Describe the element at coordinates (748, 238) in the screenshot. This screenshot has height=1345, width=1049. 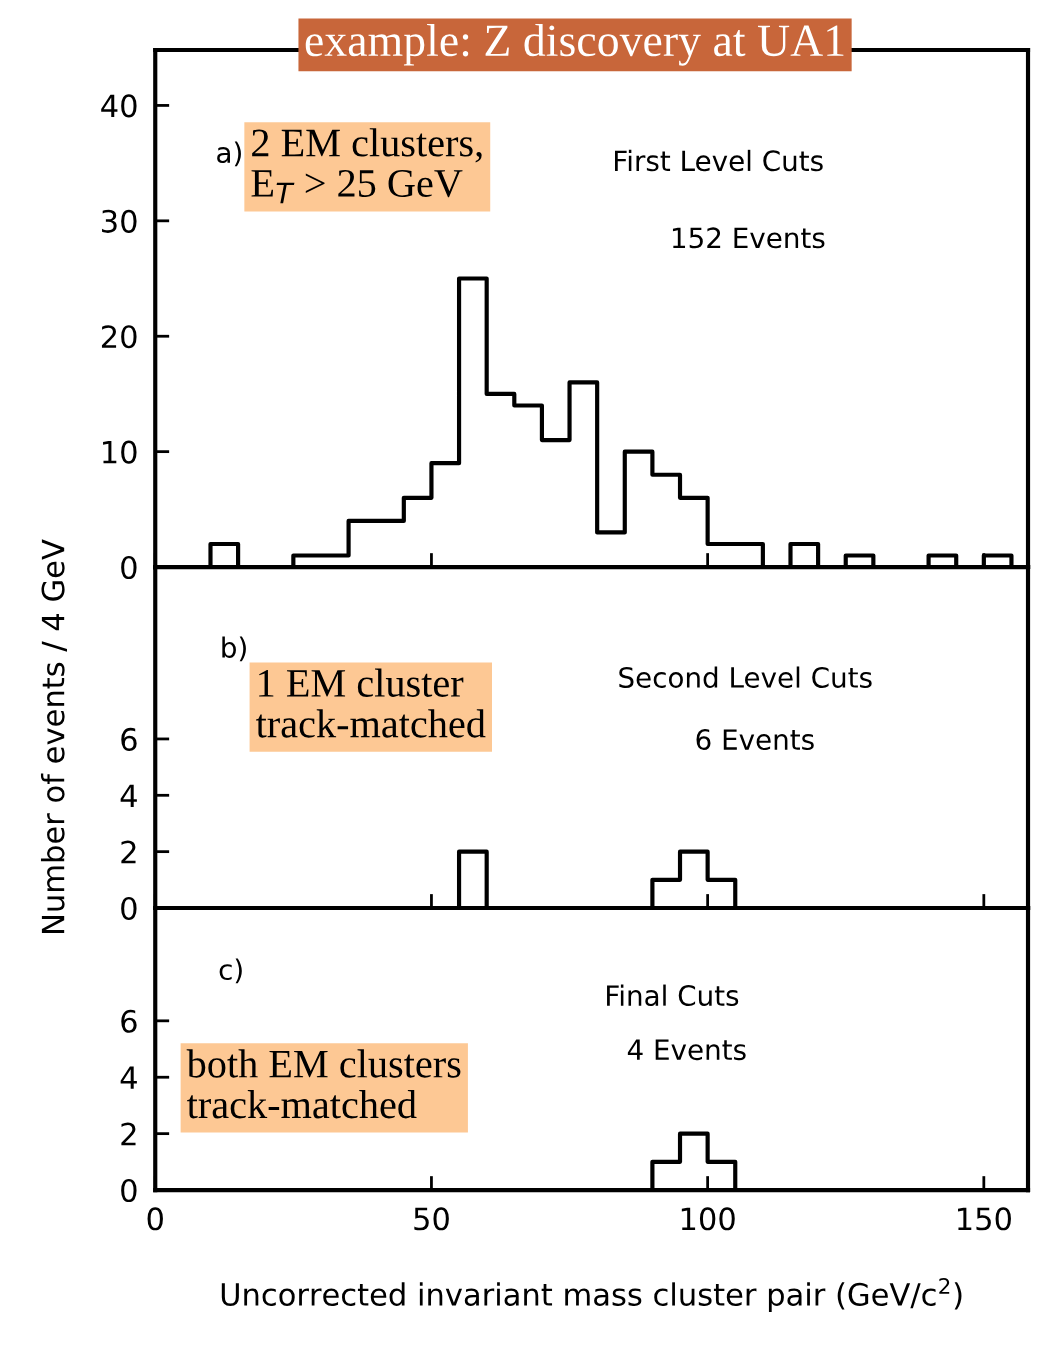
I see `annotation: 152 Events` at that location.